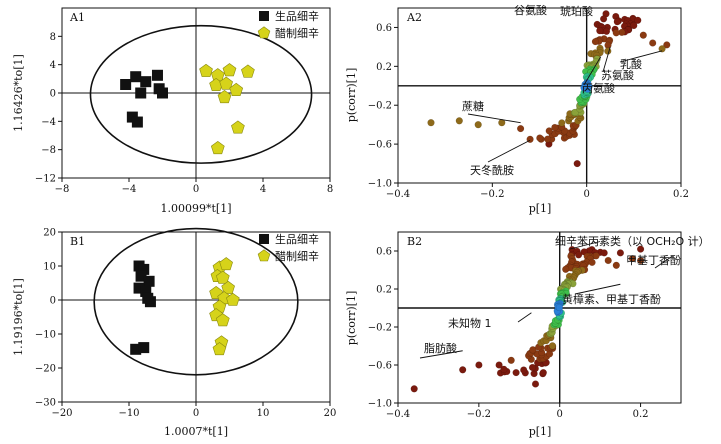 This screenshot has width=721, height=444. What do you see at coordinates (492, 170) in the screenshot?
I see `annotation-label: 天冬酰胺` at bounding box center [492, 170].